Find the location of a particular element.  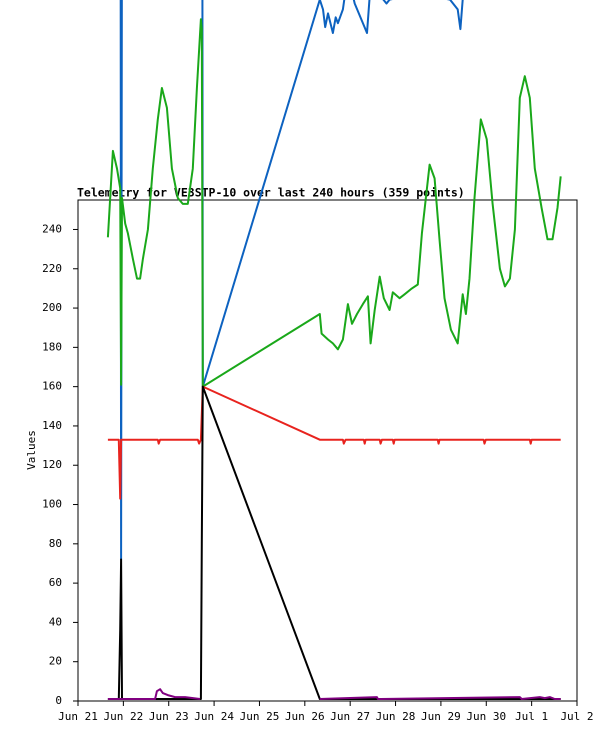

x-tick-label: Jul 1 is located at coordinates (531, 716).